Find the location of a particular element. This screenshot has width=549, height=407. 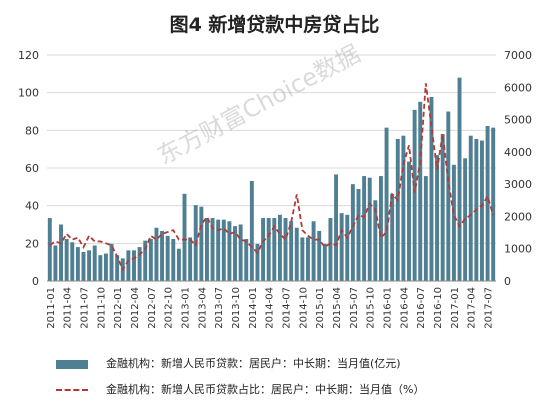

x-tick-label: 2011-07 is located at coordinates (85, 308).